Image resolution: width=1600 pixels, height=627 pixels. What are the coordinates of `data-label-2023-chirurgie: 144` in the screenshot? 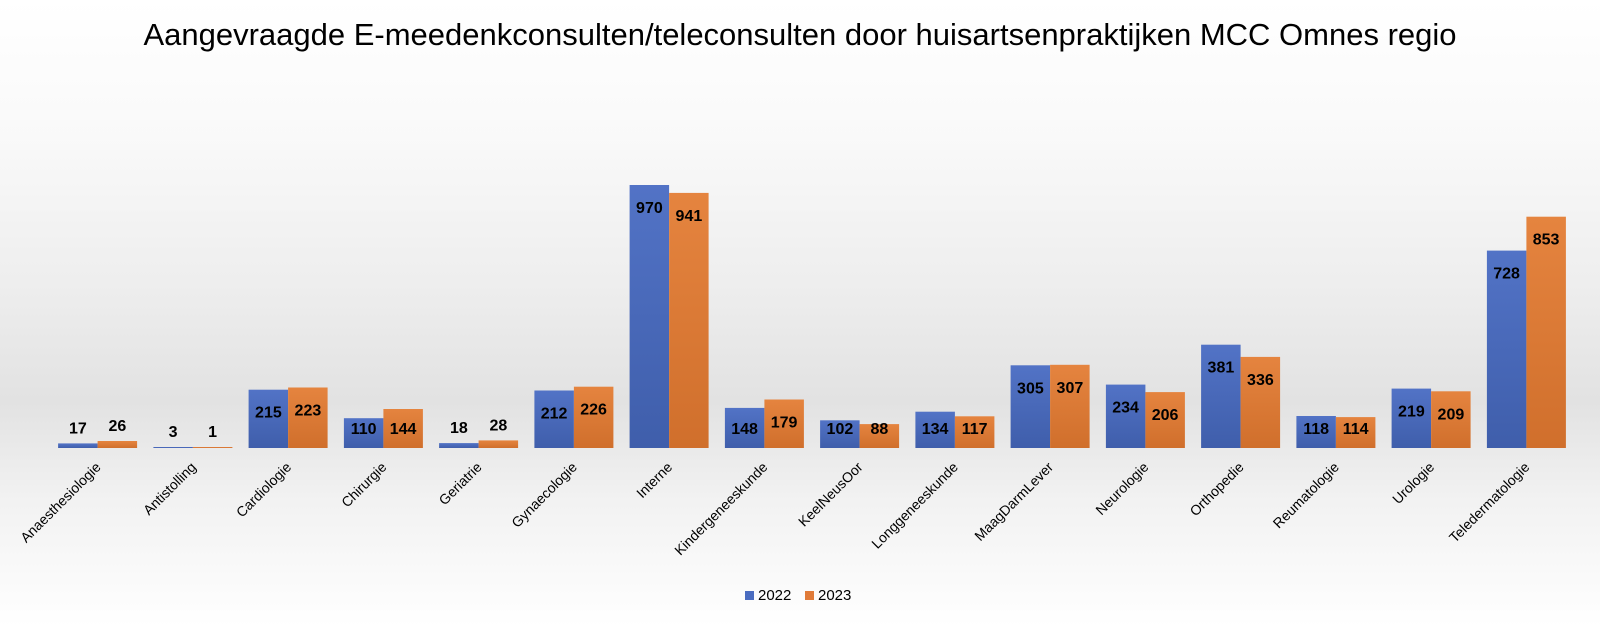 It's located at (403, 429).